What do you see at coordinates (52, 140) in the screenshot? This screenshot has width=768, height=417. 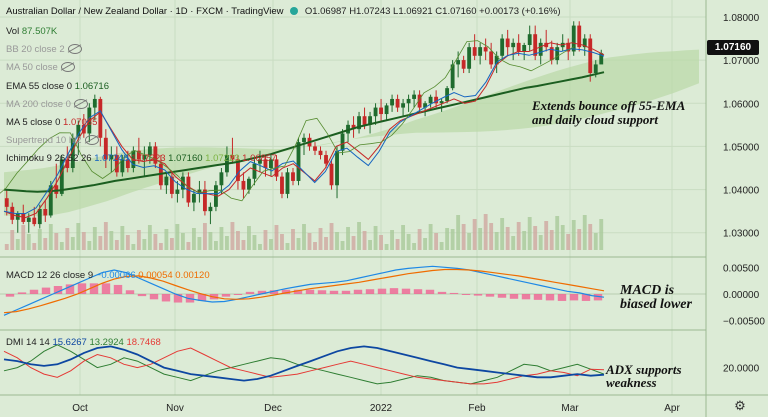 I see `legend-supertrend: Supertrend 10 hl2` at bounding box center [52, 140].